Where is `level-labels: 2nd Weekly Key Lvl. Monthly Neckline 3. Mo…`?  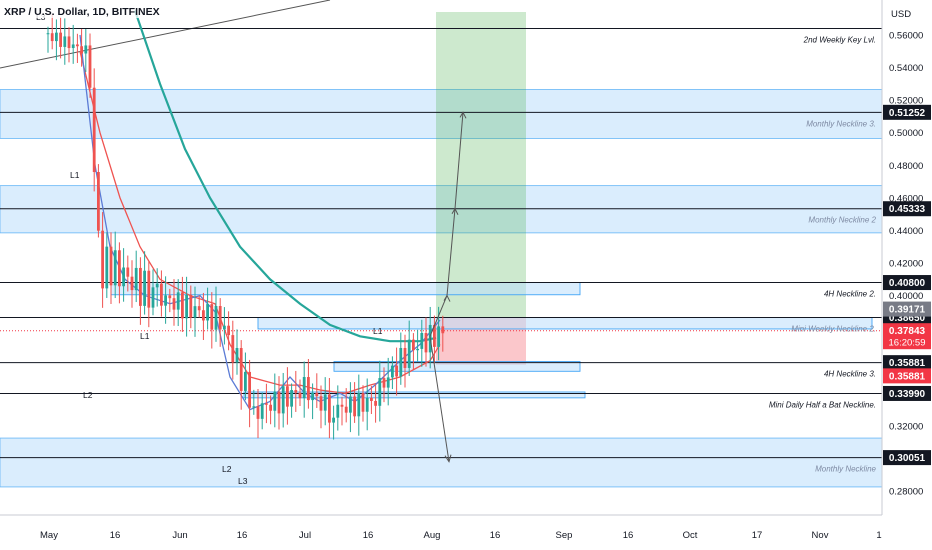
level-labels: 2nd Weekly Key Lvl. Monthly Neckline 3. Mo… is located at coordinates (823, 254).